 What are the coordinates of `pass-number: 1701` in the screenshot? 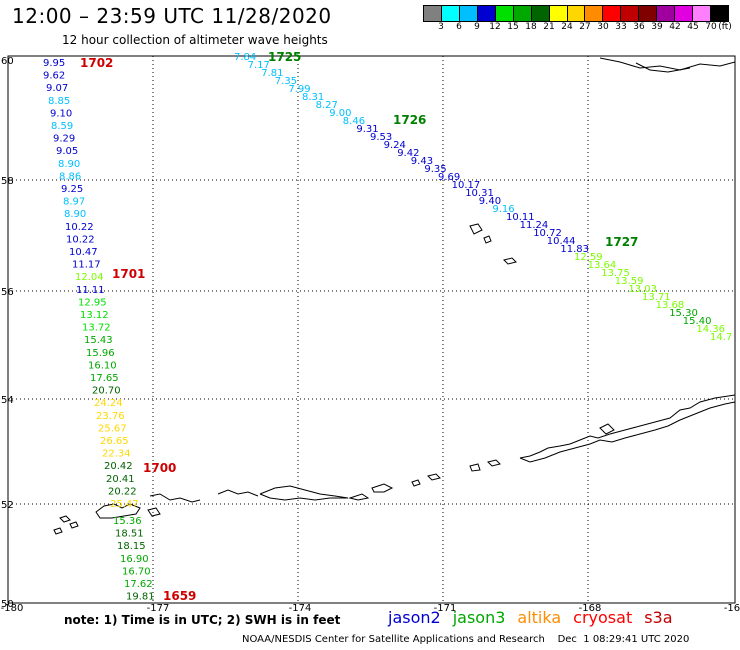 It's located at (128, 274).